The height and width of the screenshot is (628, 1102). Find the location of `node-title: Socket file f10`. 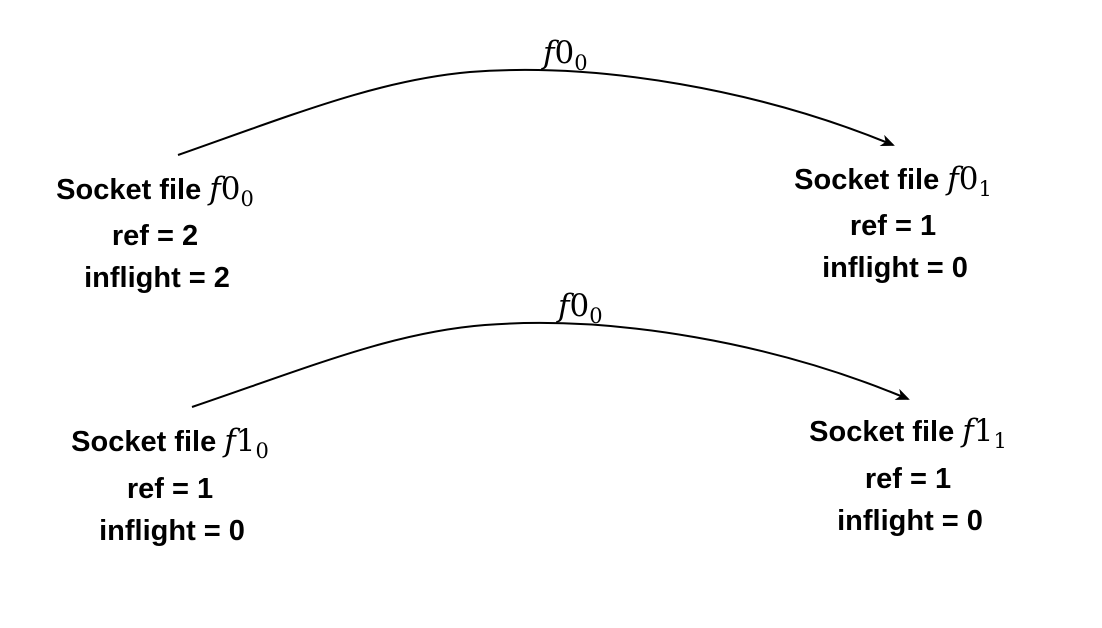

node-title: Socket file f10 is located at coordinates (170, 443).